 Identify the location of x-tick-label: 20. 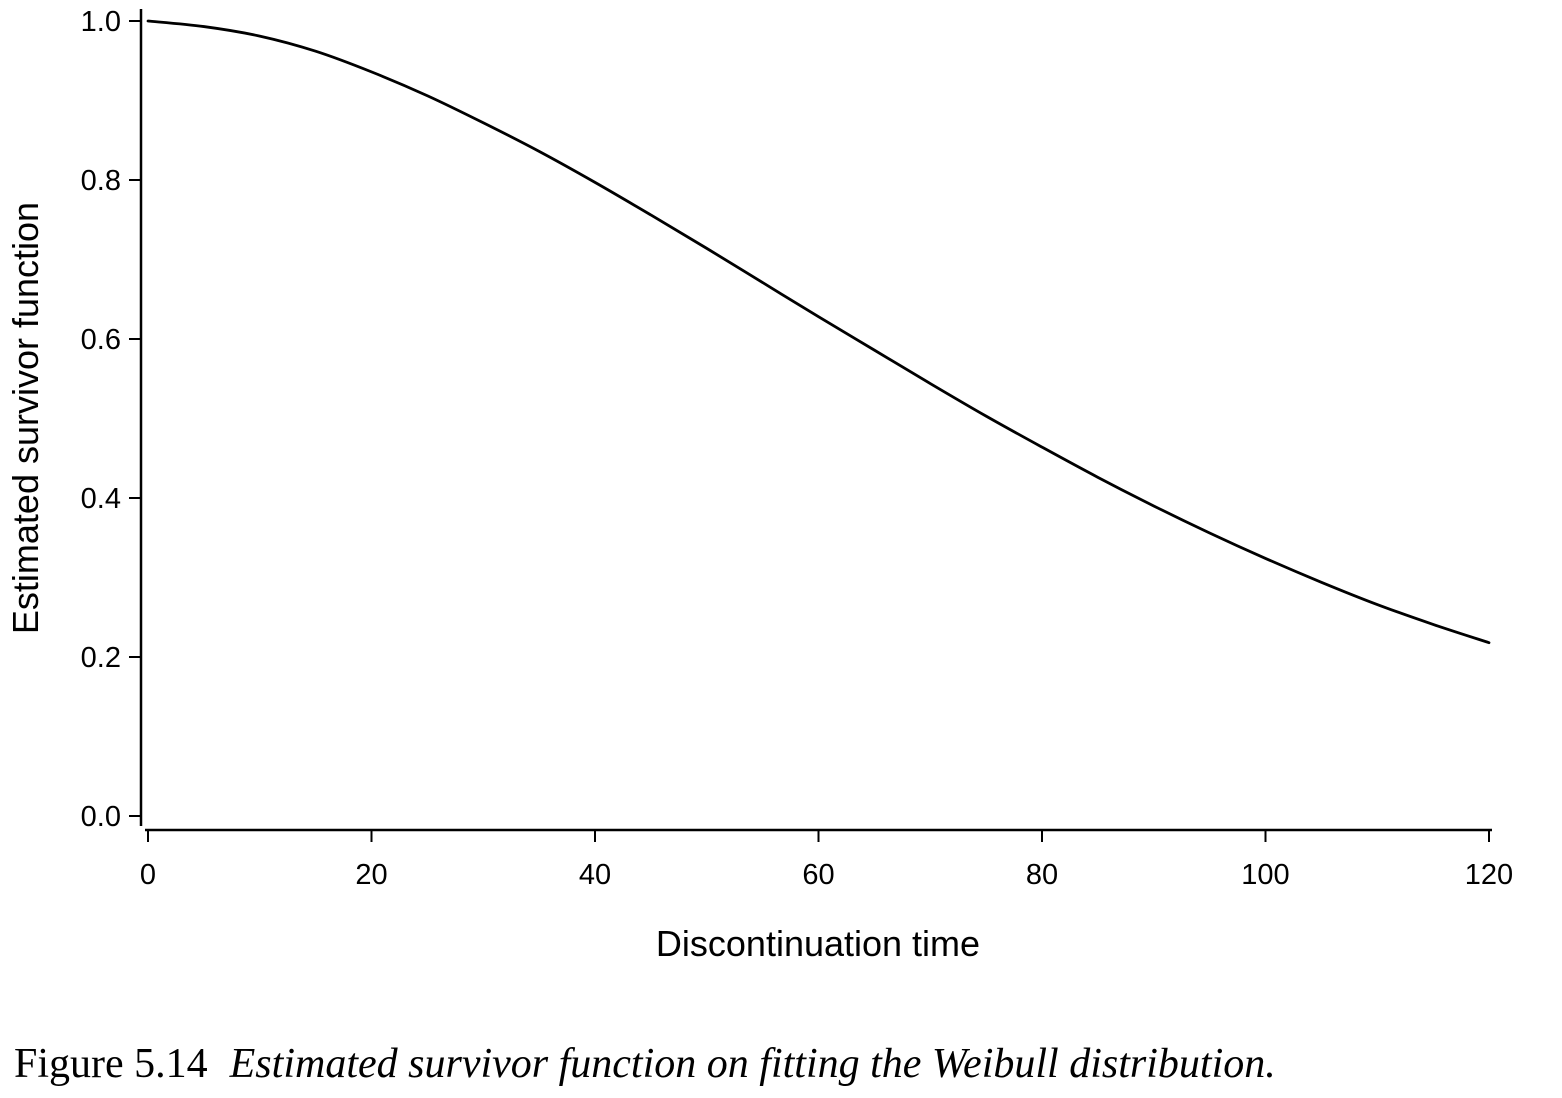
(371, 875).